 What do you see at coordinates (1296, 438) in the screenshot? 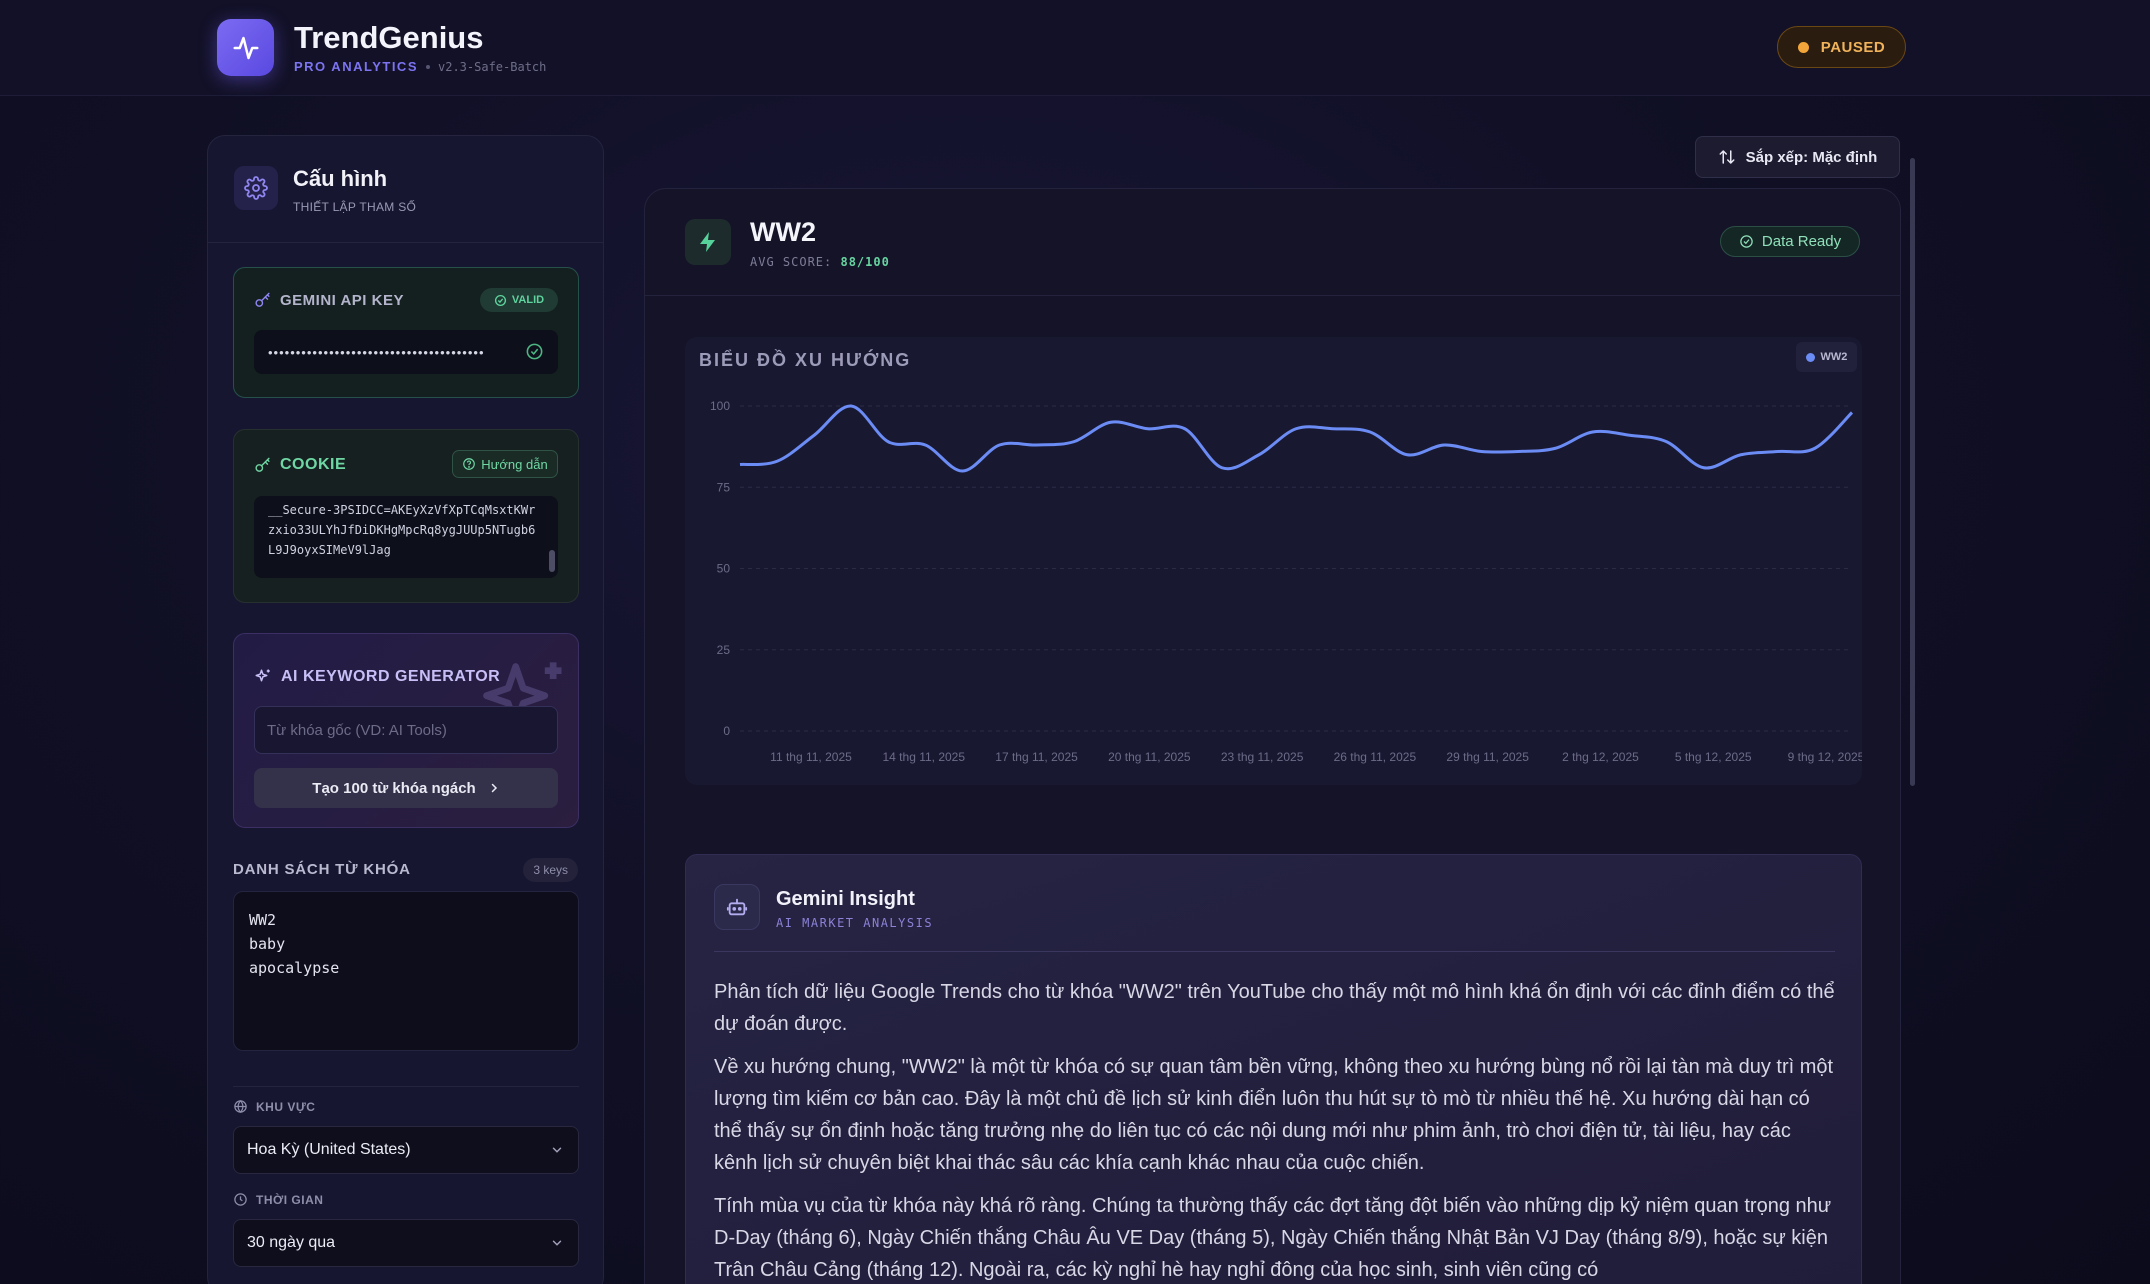
I see `series-line-ww2` at bounding box center [1296, 438].